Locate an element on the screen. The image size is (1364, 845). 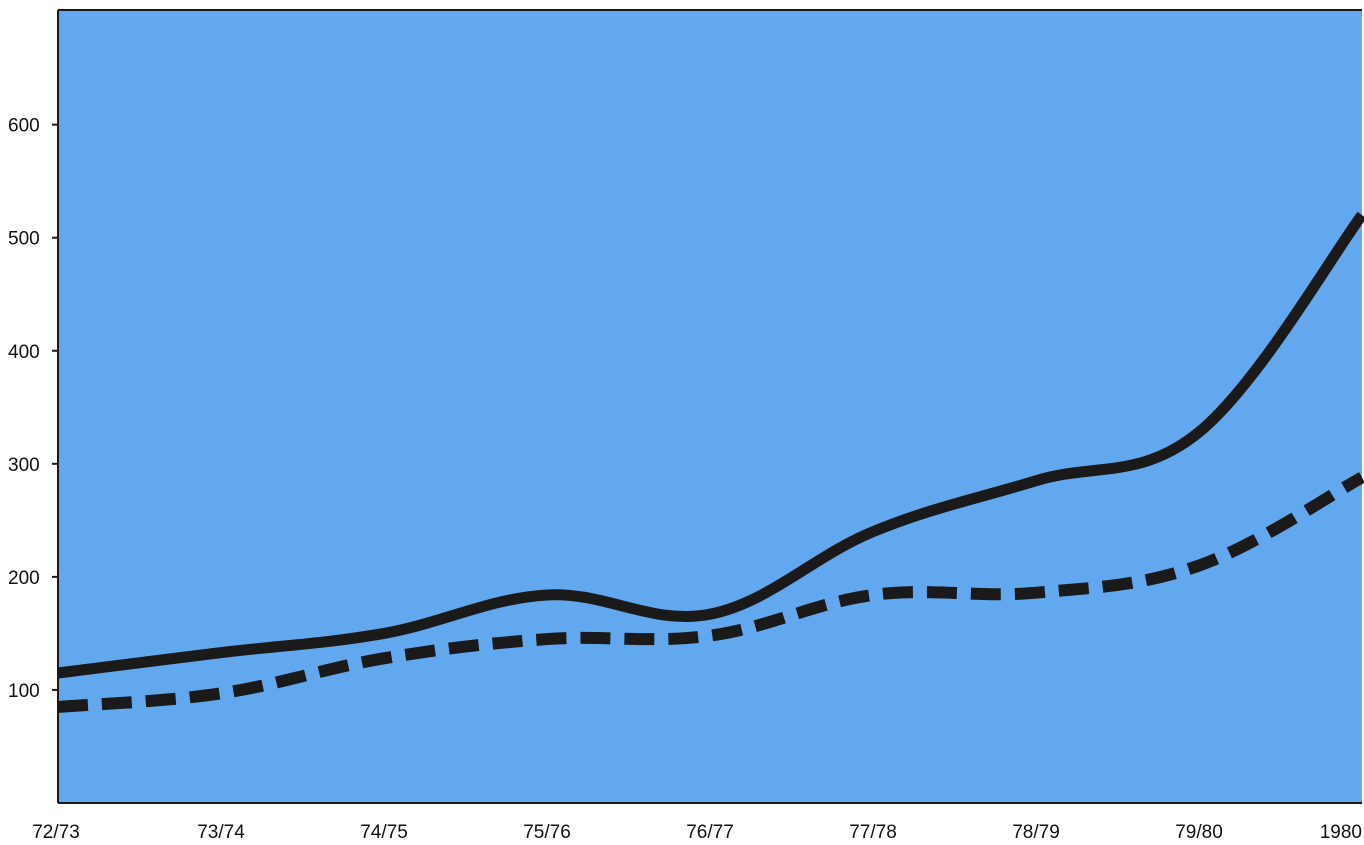
y-tick-label: 600 is located at coordinates (24, 126).